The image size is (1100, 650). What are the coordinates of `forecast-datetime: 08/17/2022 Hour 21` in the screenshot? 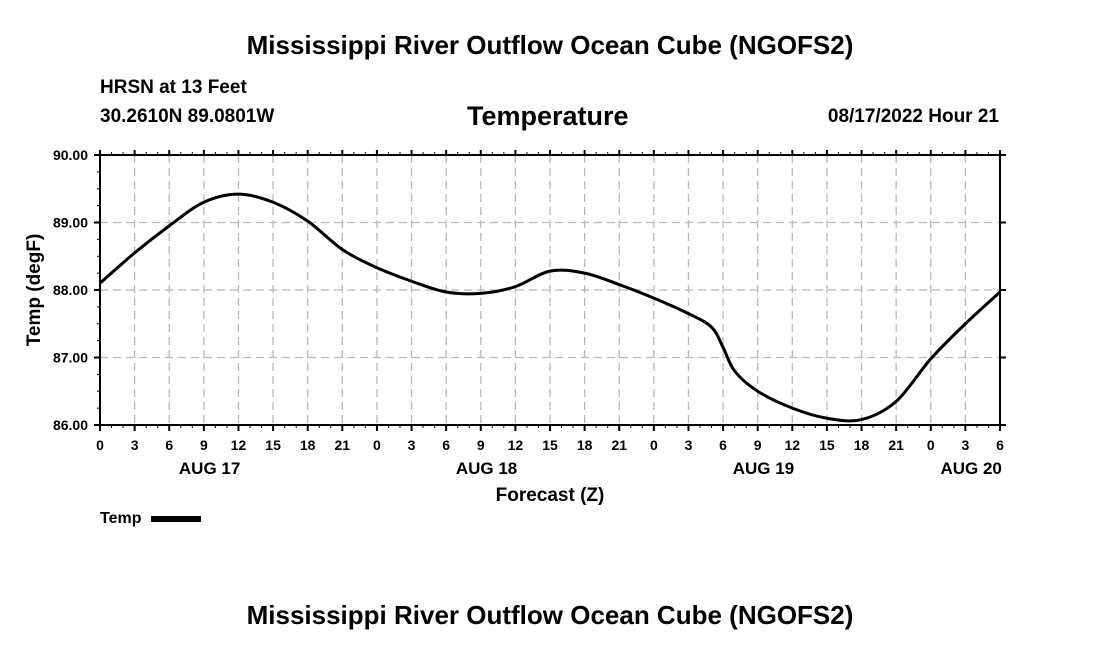 It's located at (913, 116).